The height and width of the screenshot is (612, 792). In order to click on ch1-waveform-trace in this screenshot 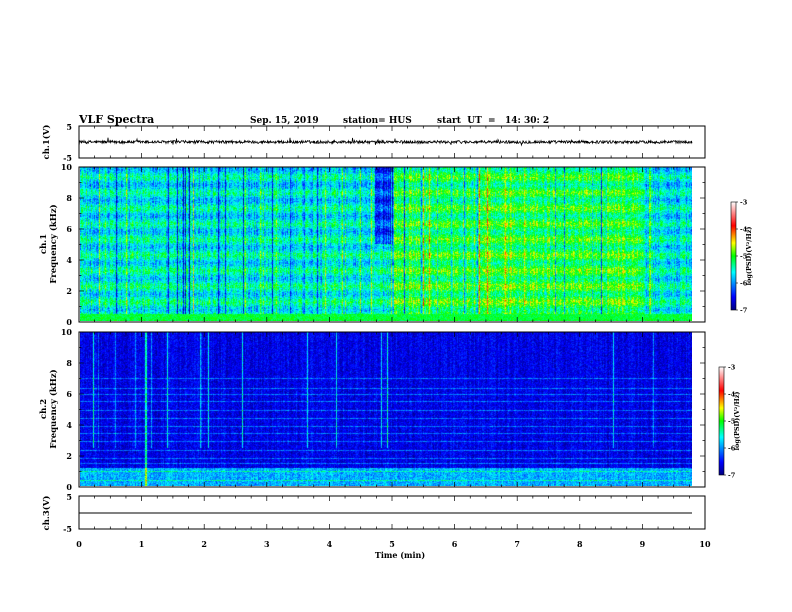, I will do `click(385, 142)`.